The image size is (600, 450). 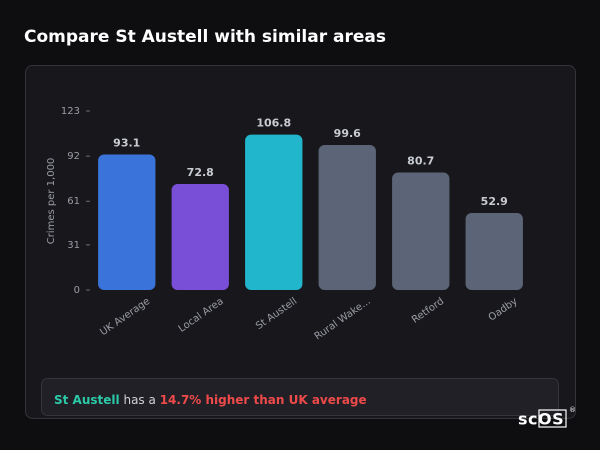 I want to click on y-tick-label: 0, so click(x=77, y=290).